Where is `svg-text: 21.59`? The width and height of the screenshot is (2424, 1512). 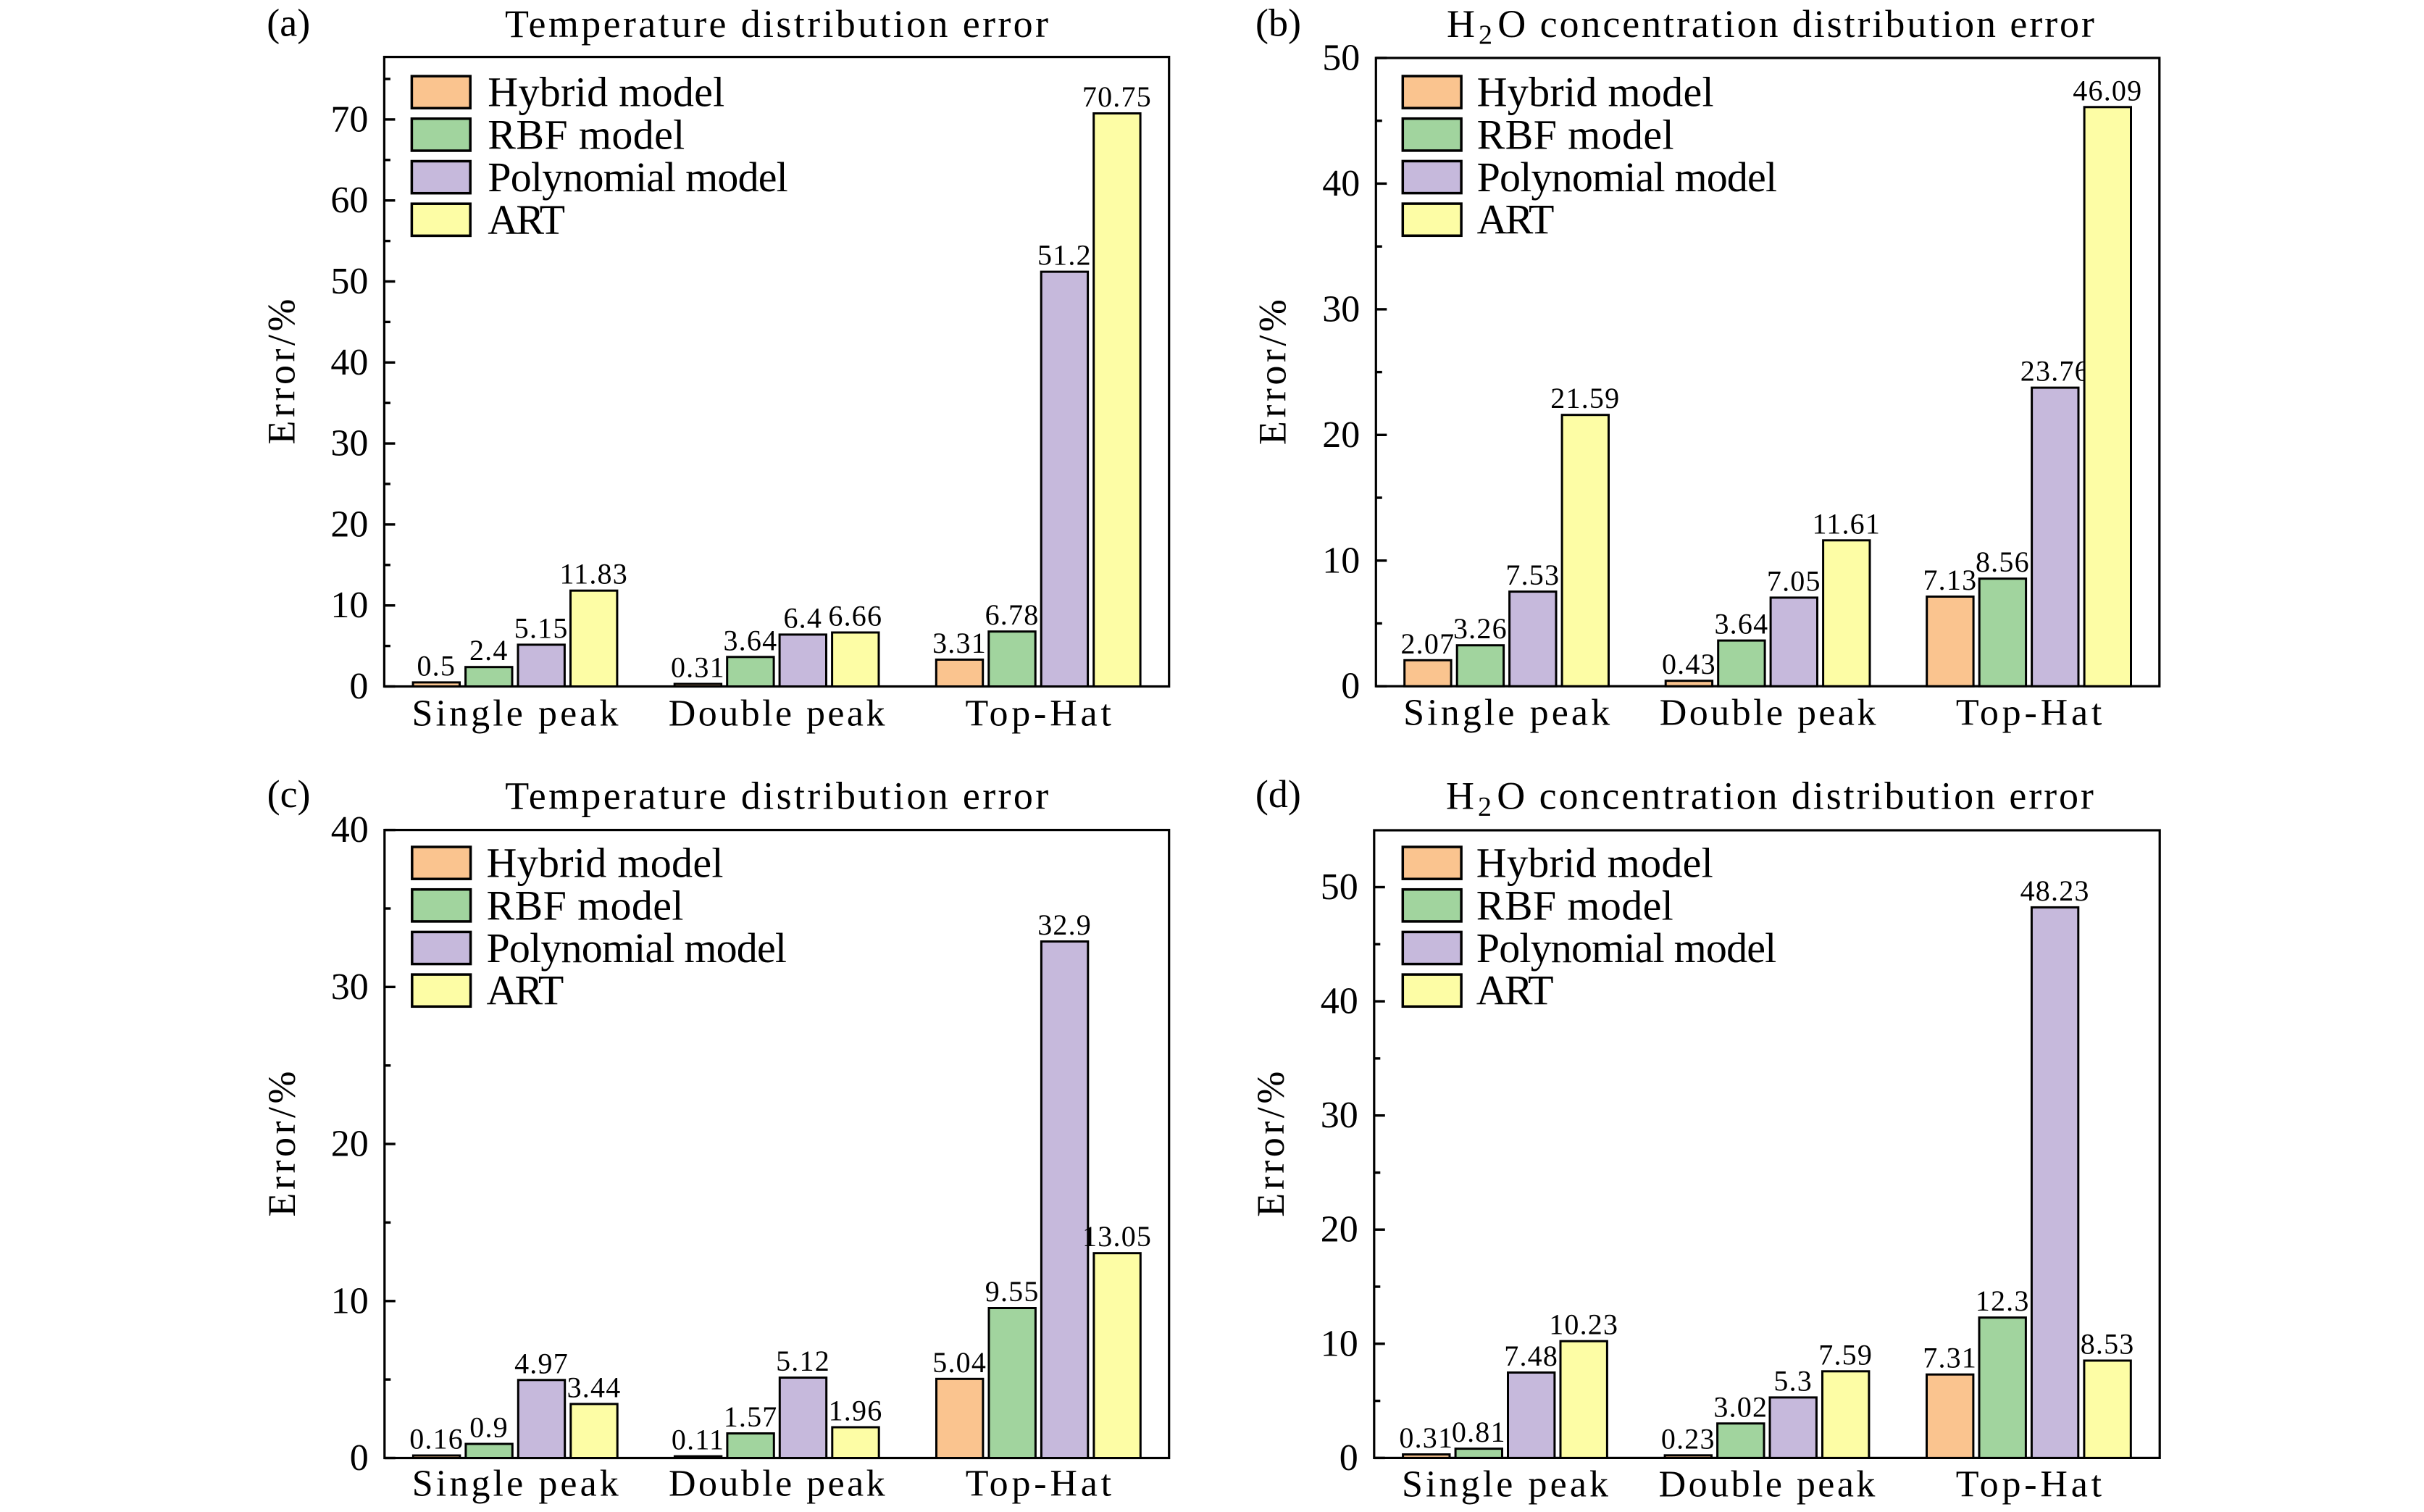
svg-text: 21.59 is located at coordinates (1585, 398).